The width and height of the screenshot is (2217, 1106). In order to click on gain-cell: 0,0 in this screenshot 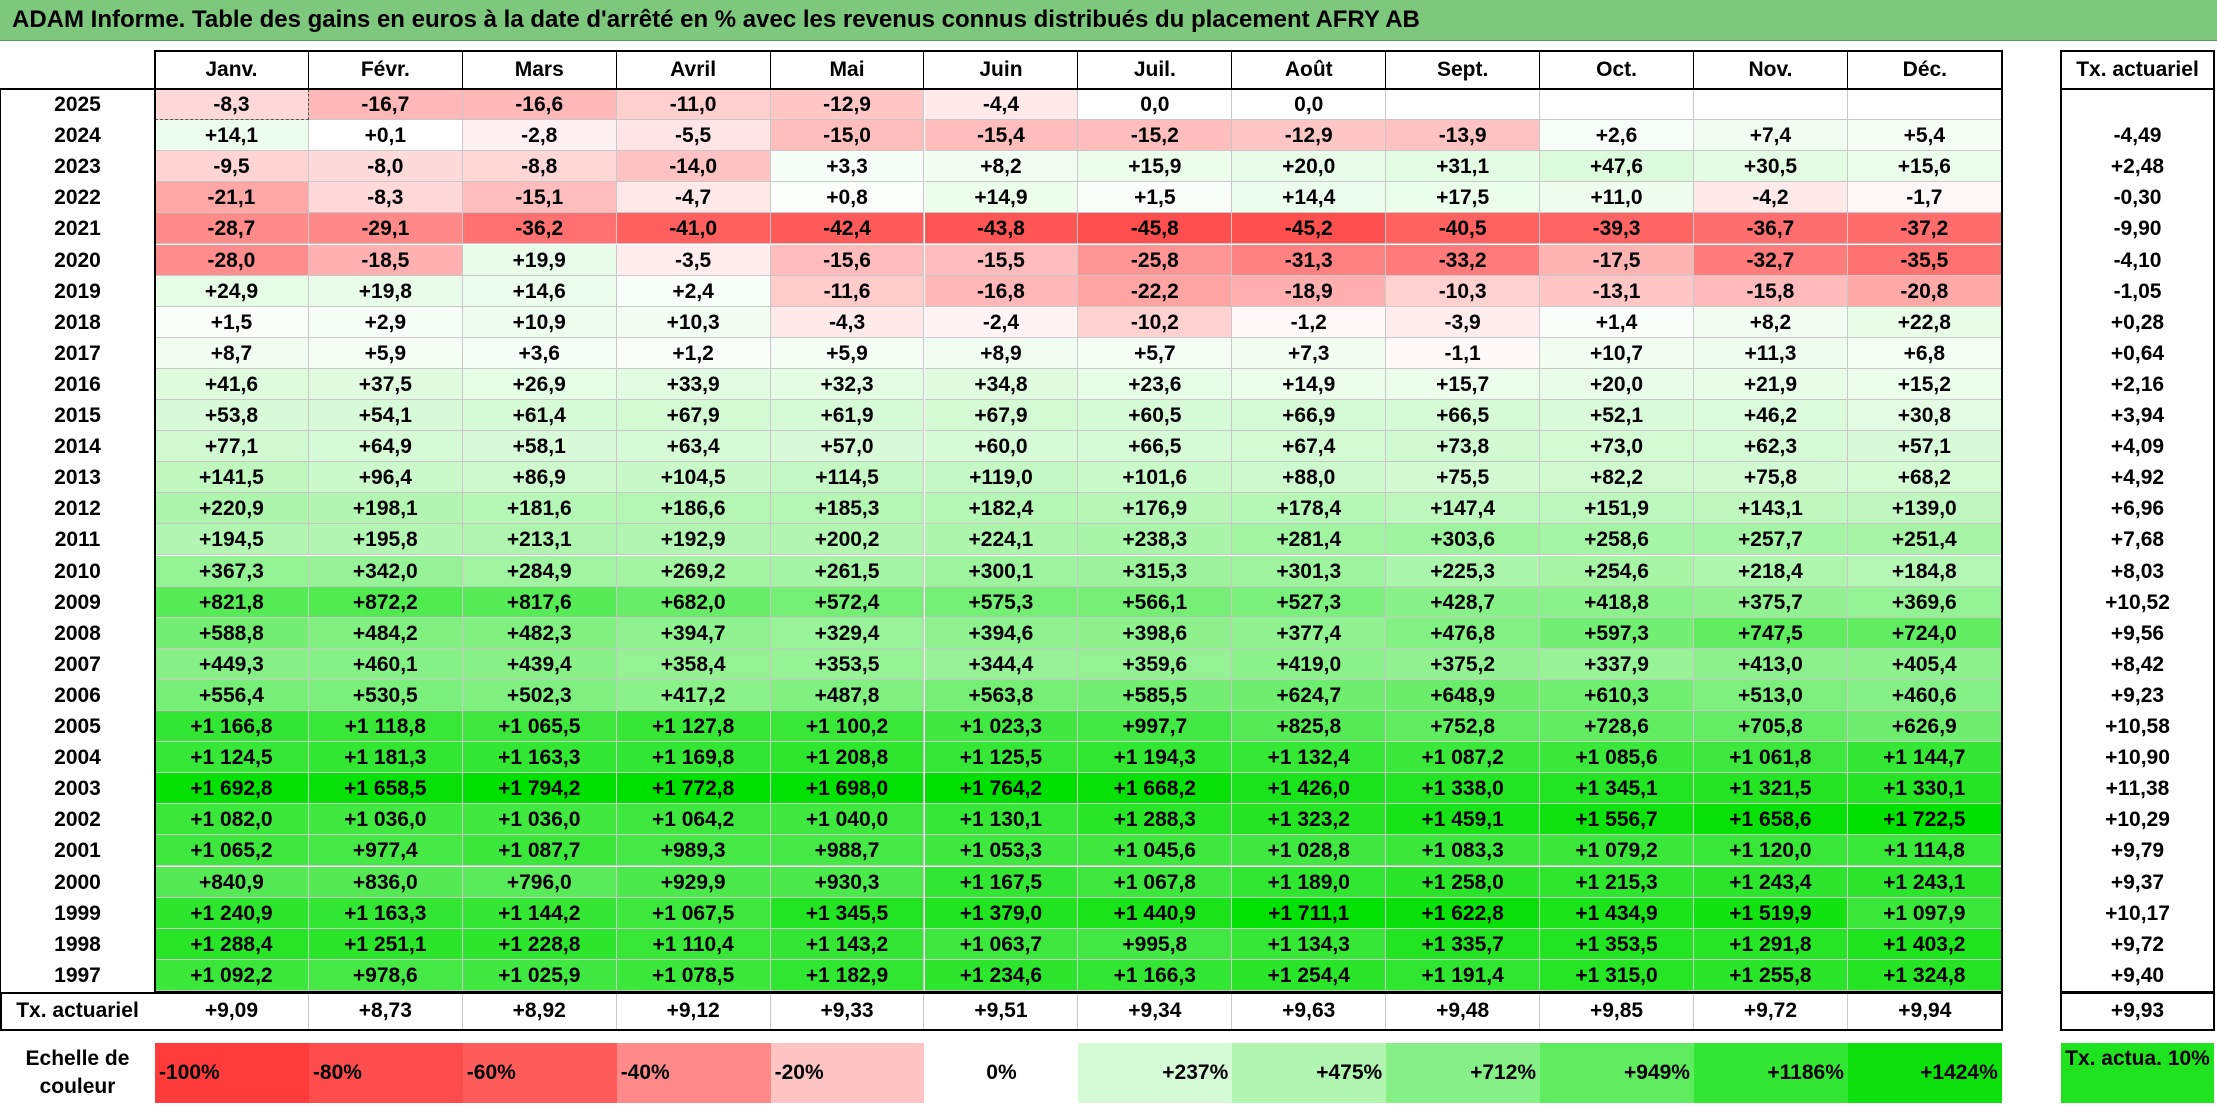, I will do `click(1155, 105)`.